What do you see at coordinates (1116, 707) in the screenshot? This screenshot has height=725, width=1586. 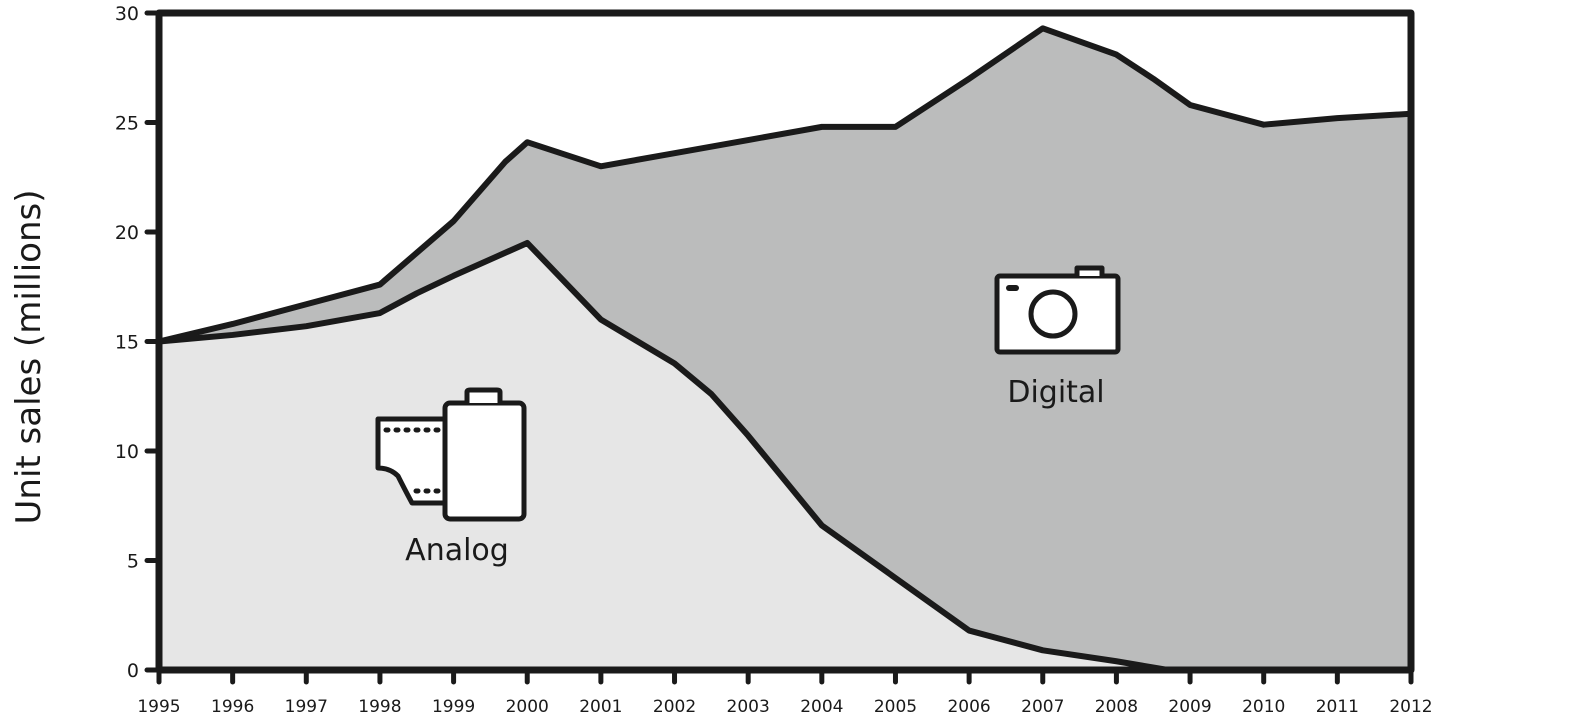 I see `x-tick-label: 2008` at bounding box center [1116, 707].